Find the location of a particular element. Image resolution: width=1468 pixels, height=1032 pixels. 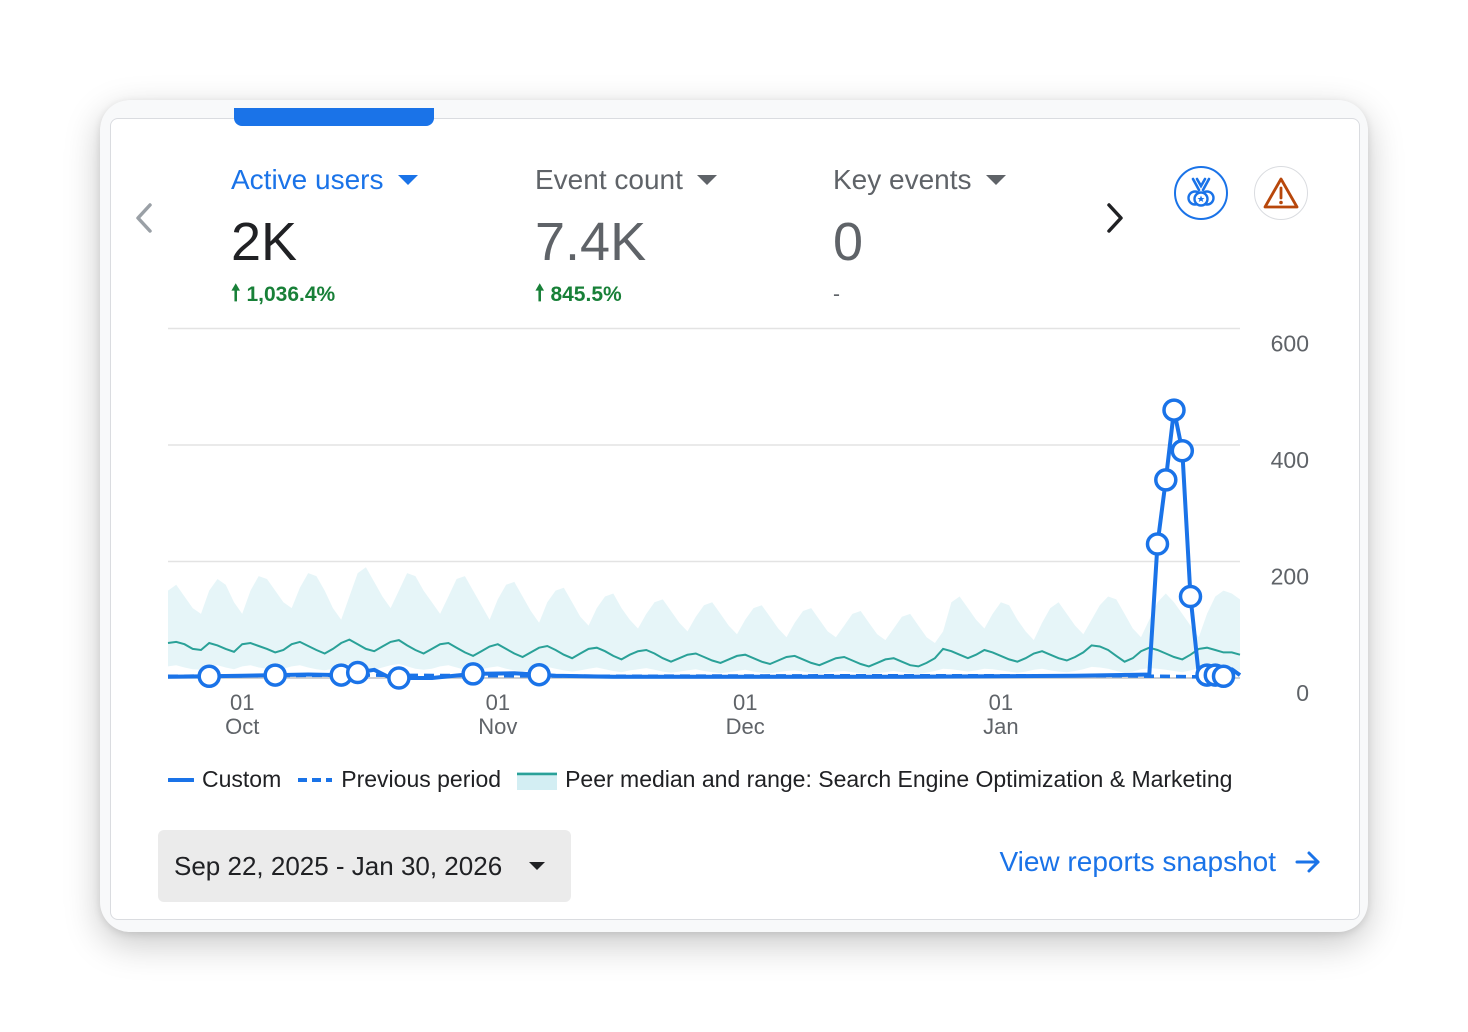

insights-medal-button is located at coordinates (1201, 193).